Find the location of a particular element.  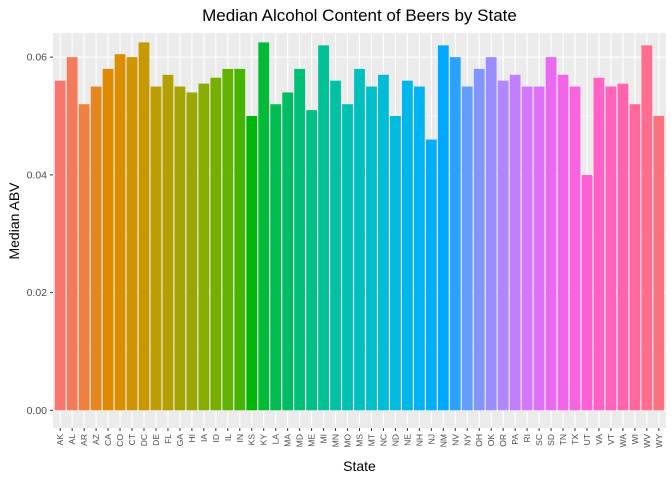

x-tick-label-pa: PA is located at coordinates (515, 439).